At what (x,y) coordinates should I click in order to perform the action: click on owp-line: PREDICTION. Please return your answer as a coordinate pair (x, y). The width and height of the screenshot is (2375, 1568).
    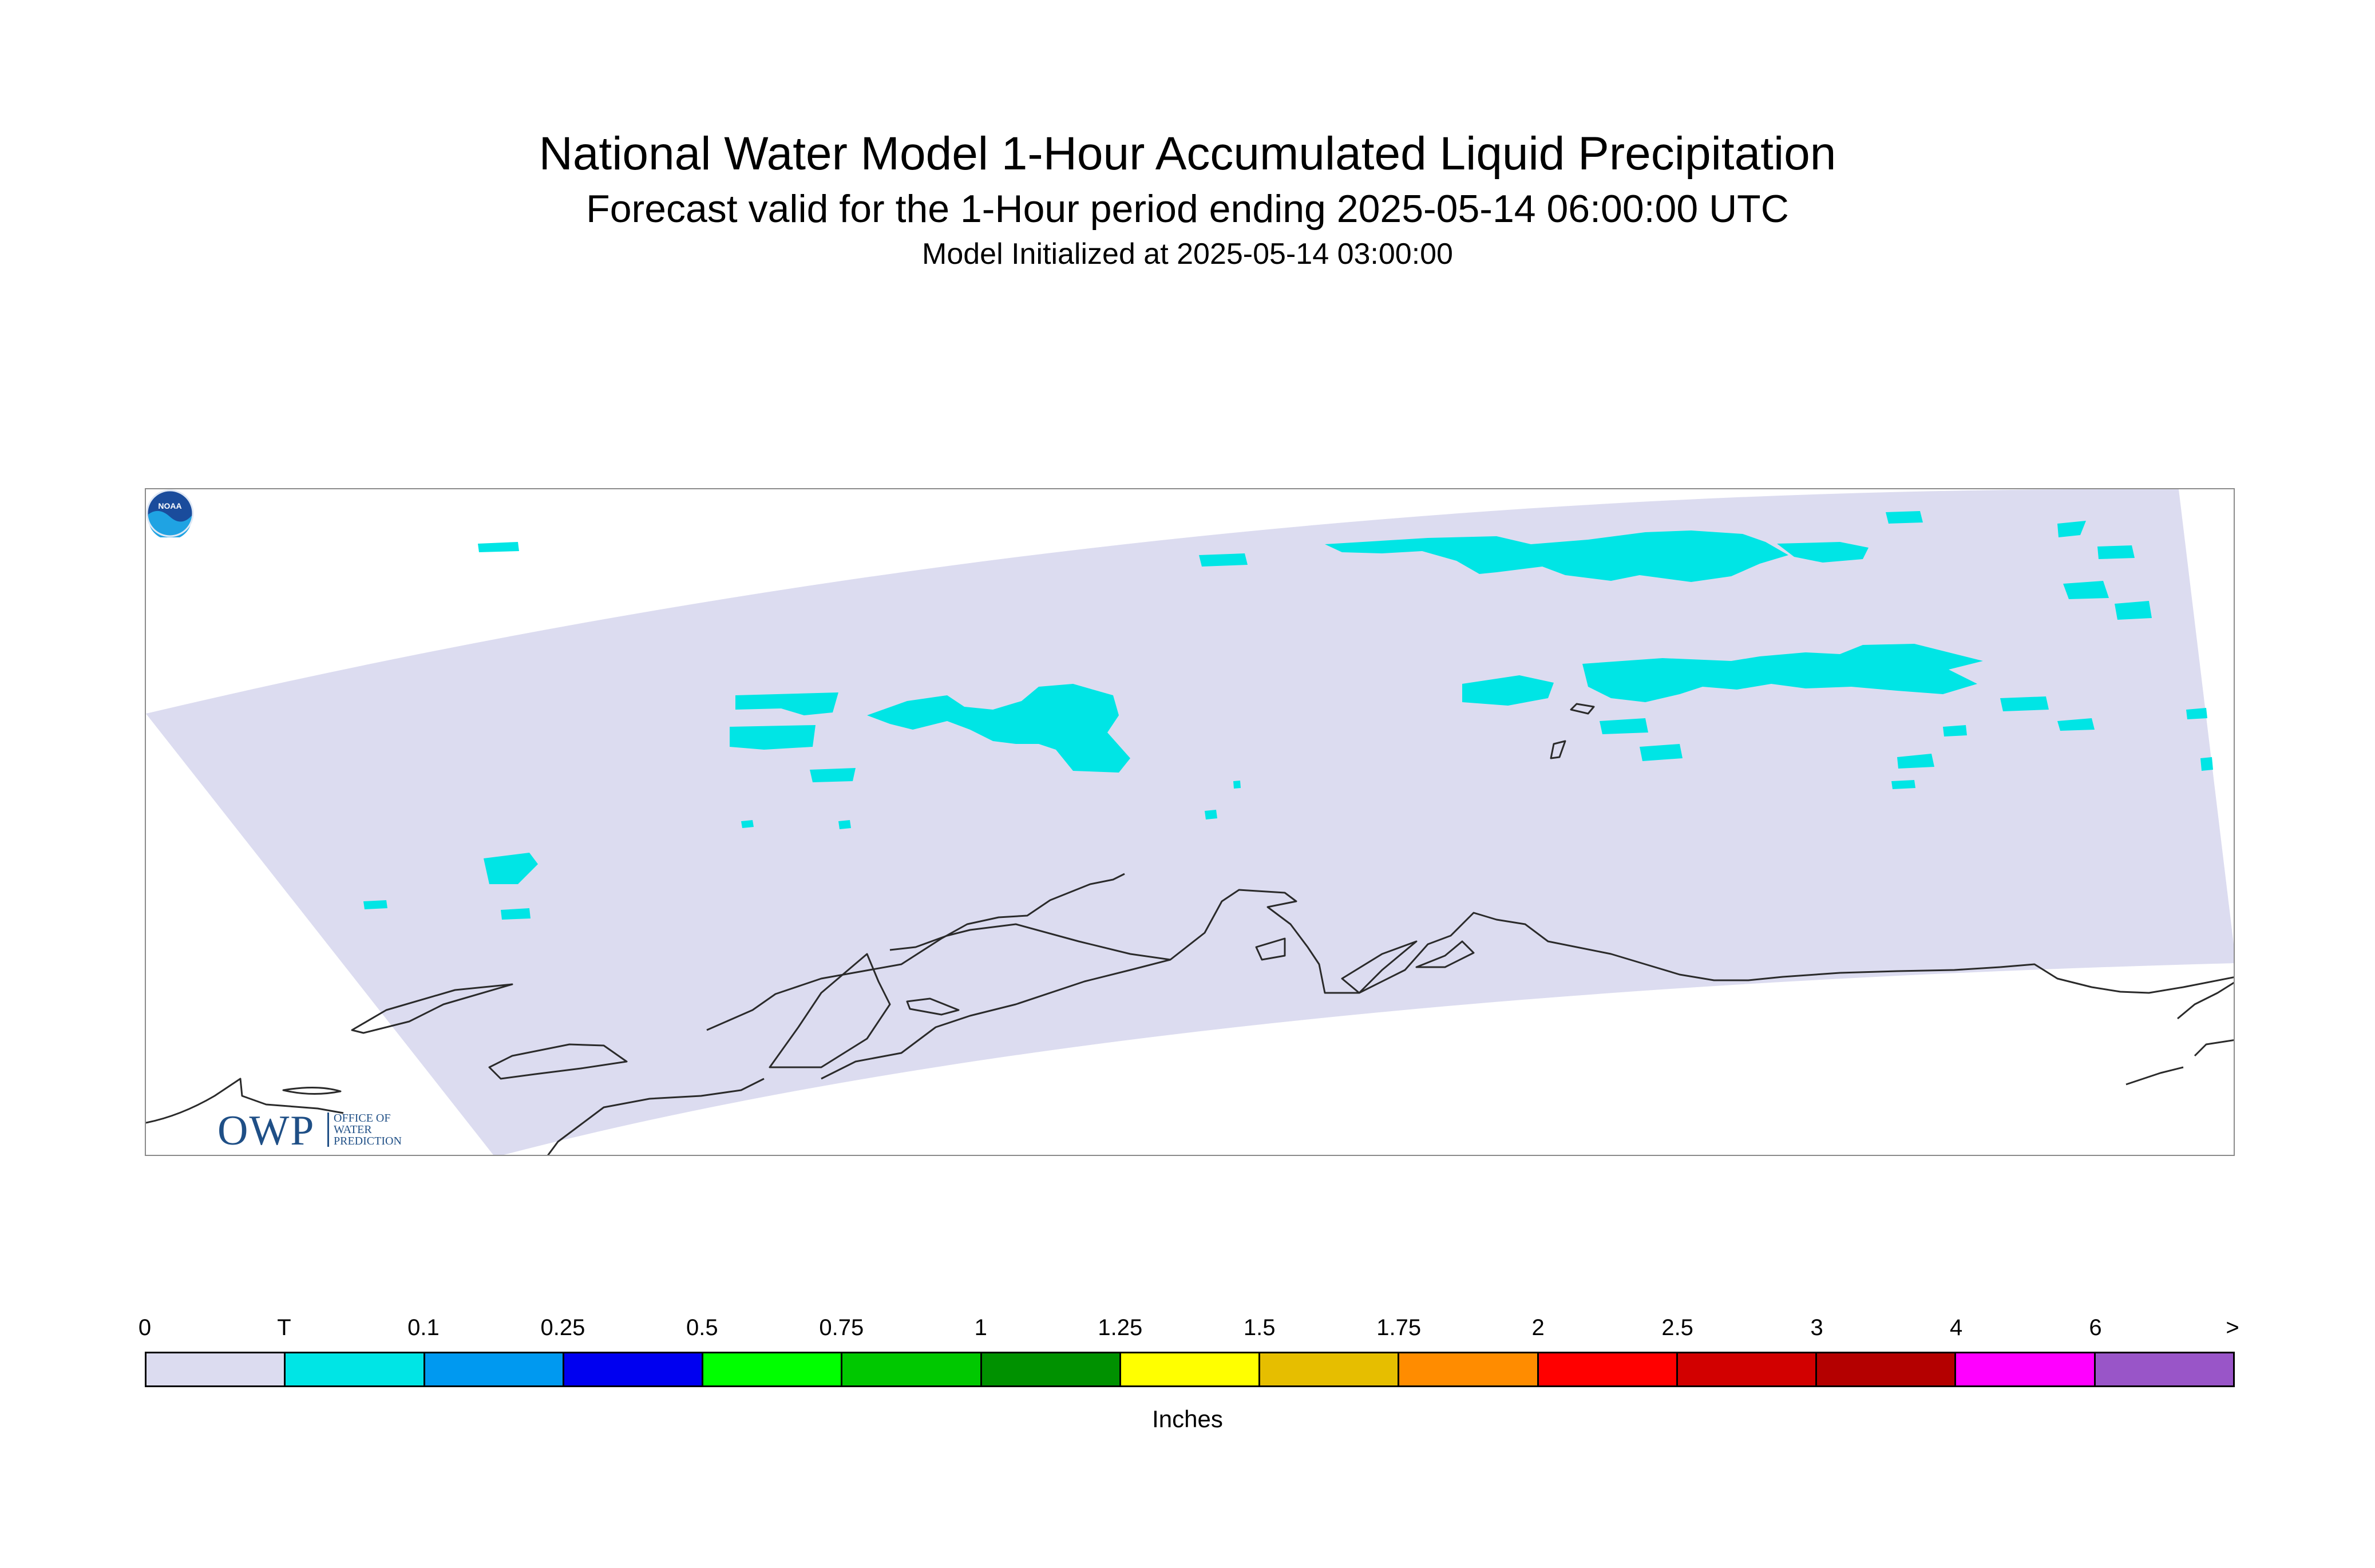
    Looking at the image, I should click on (368, 1141).